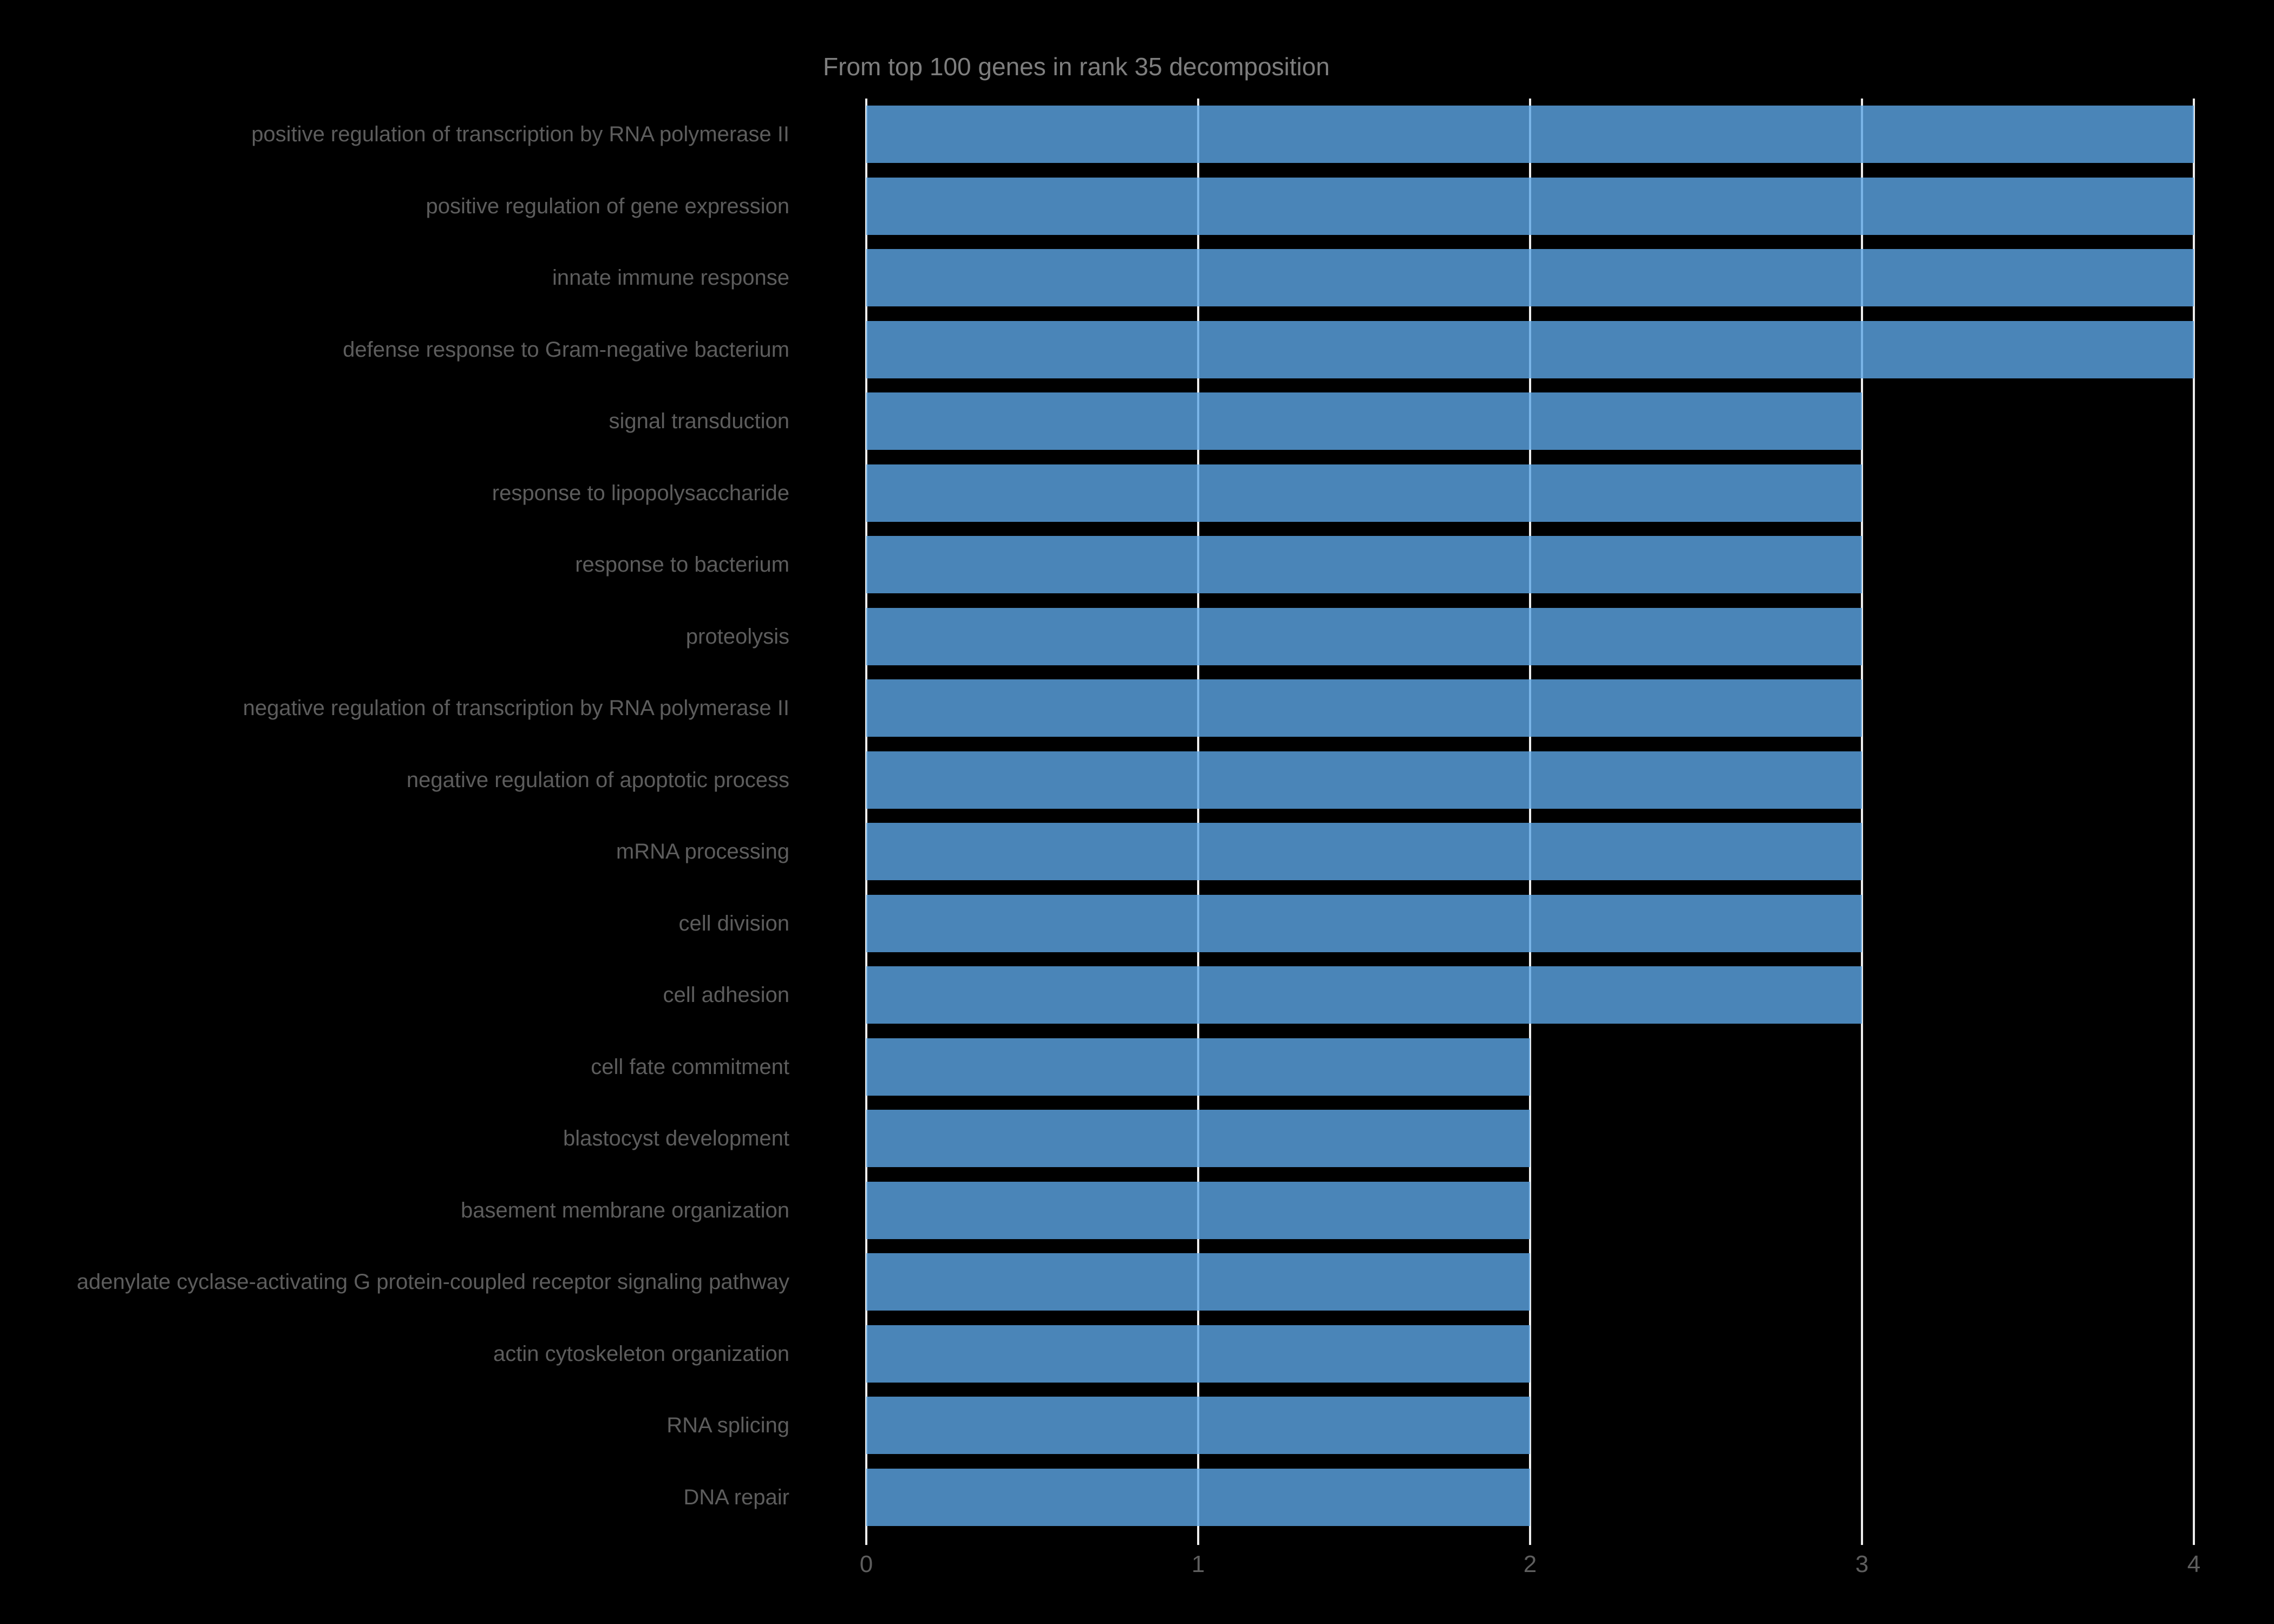 This screenshot has height=1624, width=2274. Describe the element at coordinates (395, 1426) in the screenshot. I see `label-row: RNA splicing` at that location.